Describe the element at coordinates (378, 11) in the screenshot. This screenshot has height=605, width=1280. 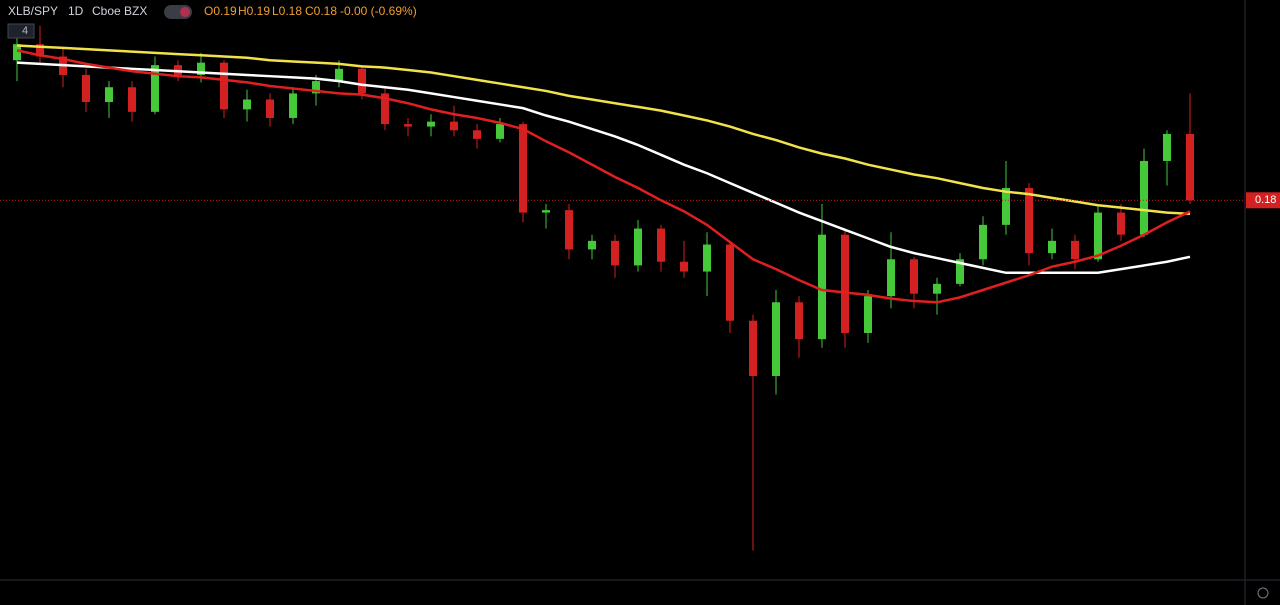
I see `ohlc-change: -0.00 (-0.69%)` at that location.